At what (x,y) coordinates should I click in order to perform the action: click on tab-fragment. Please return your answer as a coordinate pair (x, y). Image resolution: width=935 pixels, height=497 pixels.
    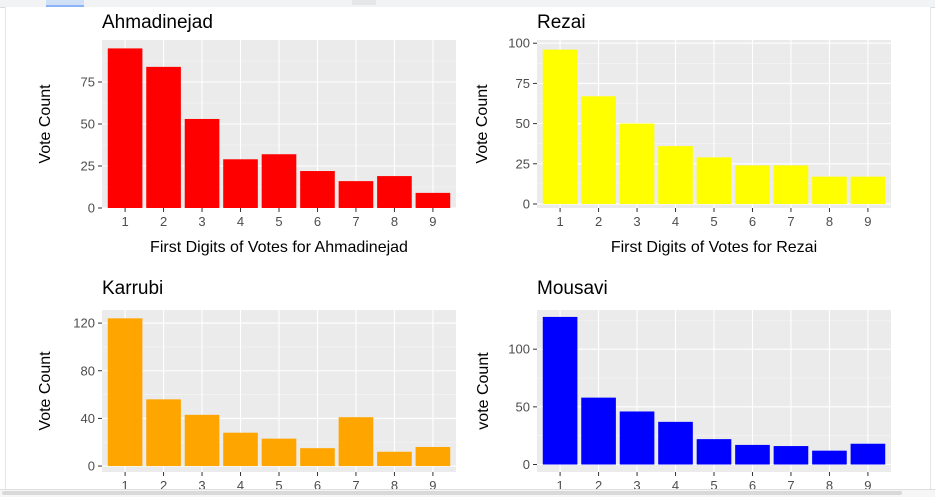
    Looking at the image, I should click on (364, 2).